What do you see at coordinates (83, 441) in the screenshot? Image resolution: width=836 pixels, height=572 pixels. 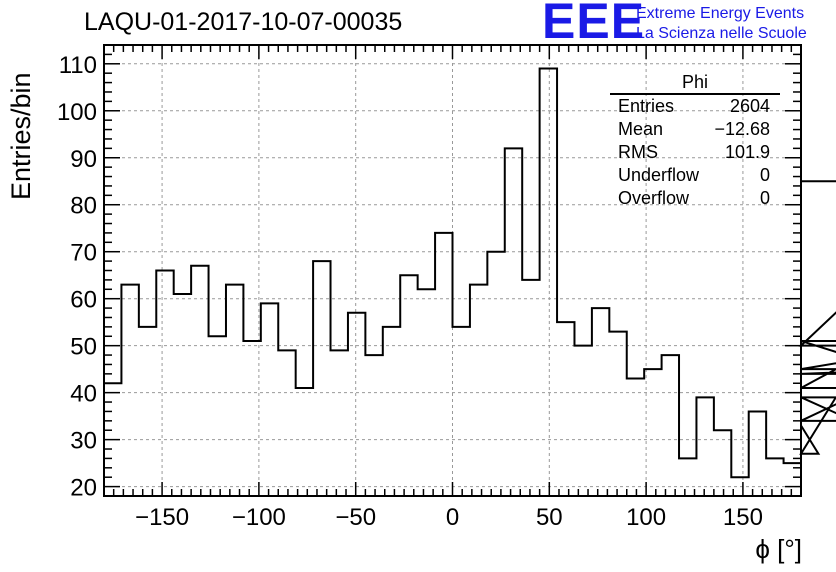 I see `y-tick-label: 30` at bounding box center [83, 441].